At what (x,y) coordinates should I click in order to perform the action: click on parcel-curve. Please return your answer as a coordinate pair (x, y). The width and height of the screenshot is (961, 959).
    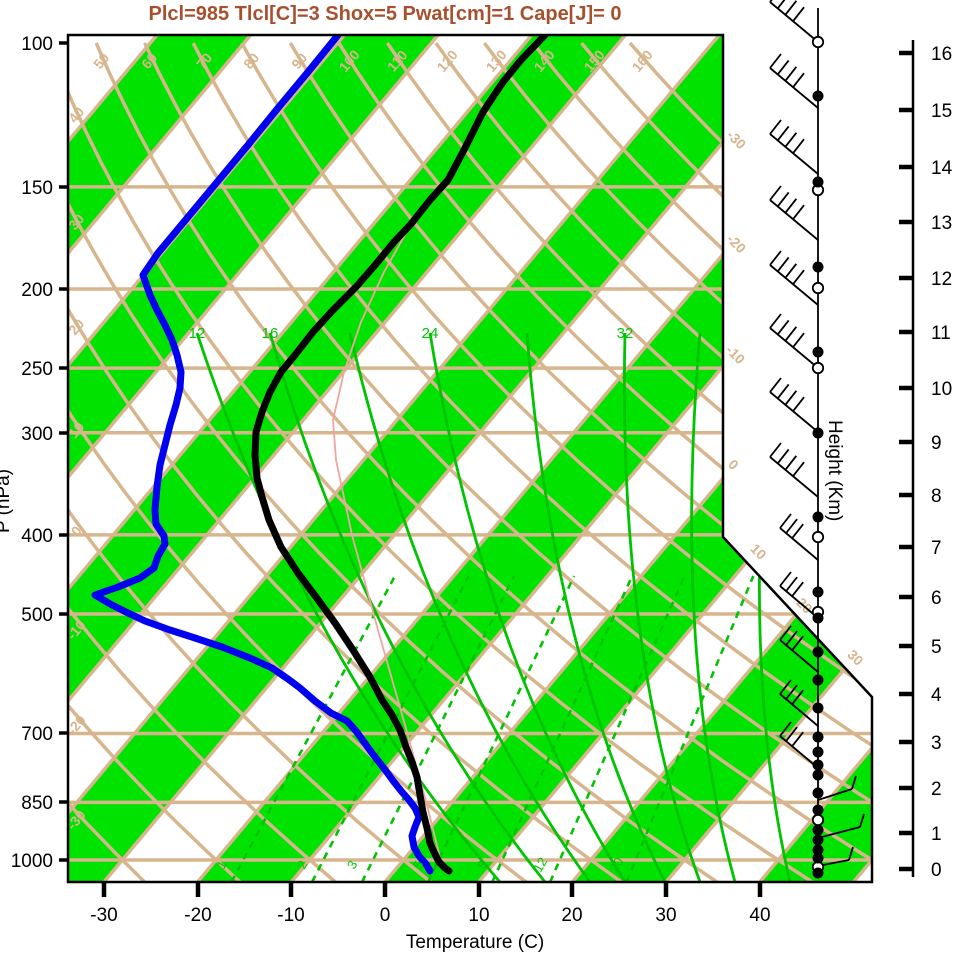
    Looking at the image, I should click on (388, 535).